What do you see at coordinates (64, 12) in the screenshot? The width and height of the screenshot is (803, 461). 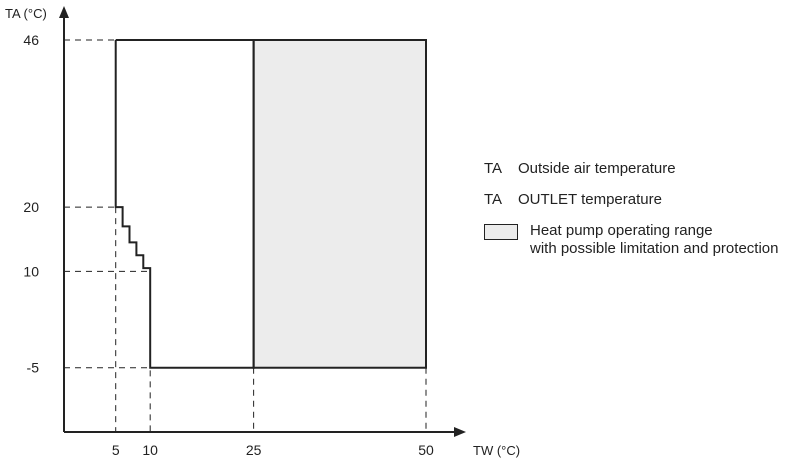 I see `y-axis-arrow-icon` at bounding box center [64, 12].